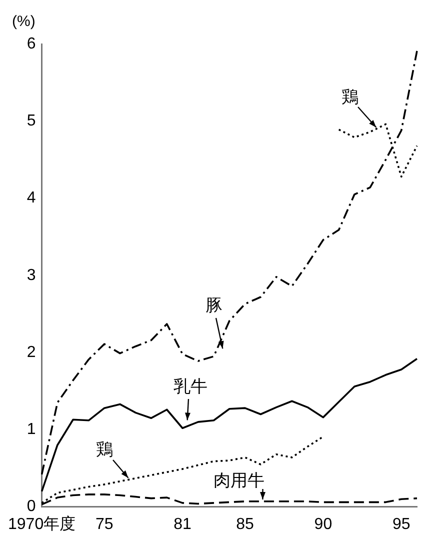  I want to click on series-label: 豚, so click(213, 305).